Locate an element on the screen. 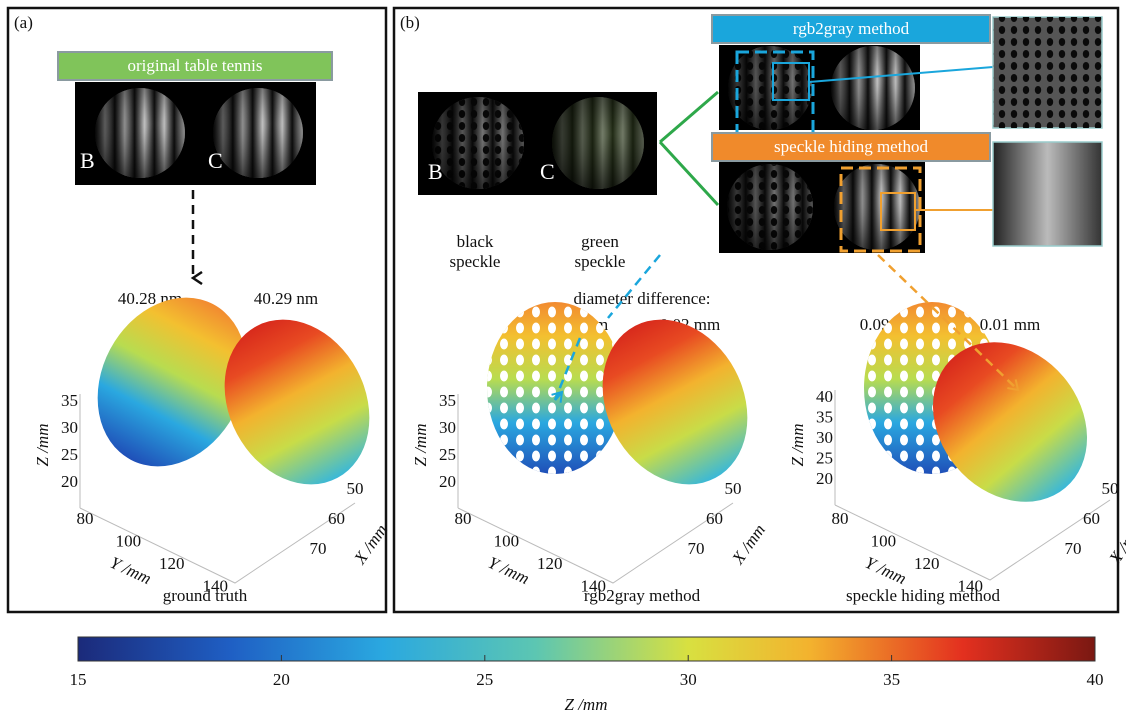  colorbar-label: Z /mm is located at coordinates (586, 704).